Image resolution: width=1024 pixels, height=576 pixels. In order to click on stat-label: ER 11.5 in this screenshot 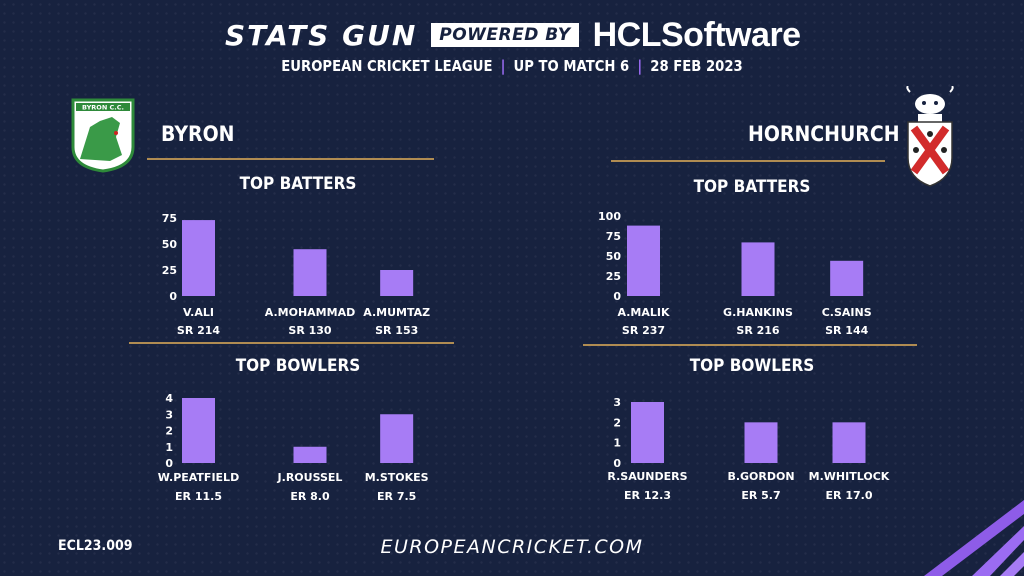, I will do `click(198, 496)`.